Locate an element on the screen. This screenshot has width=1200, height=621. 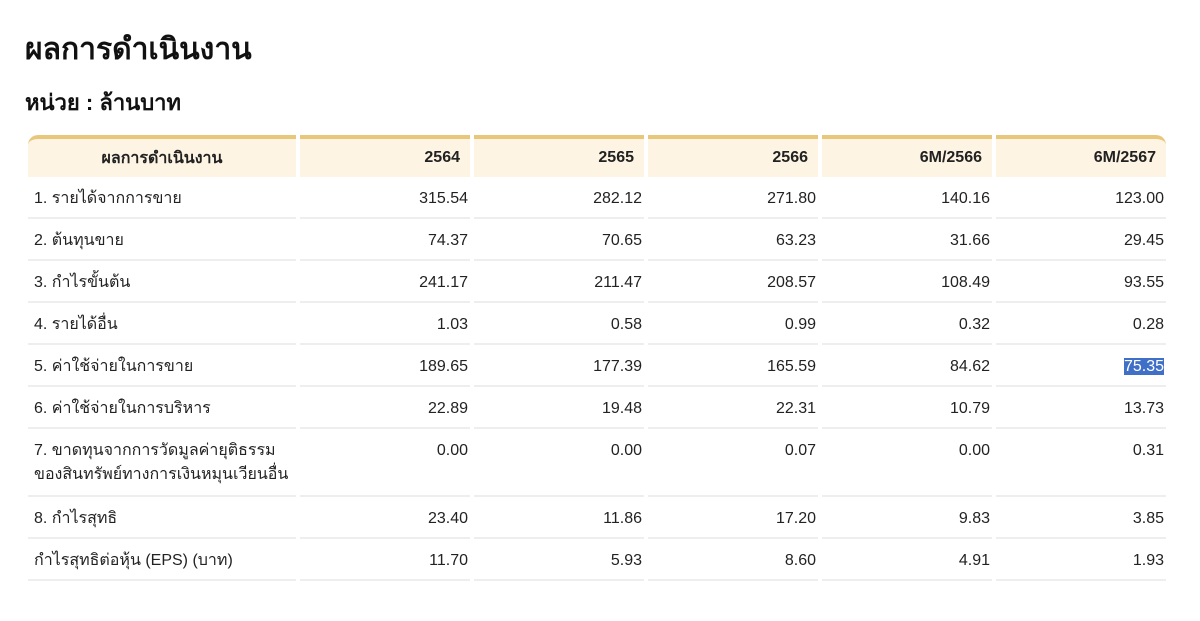
cell-value: 208.57 is located at coordinates (791, 282).